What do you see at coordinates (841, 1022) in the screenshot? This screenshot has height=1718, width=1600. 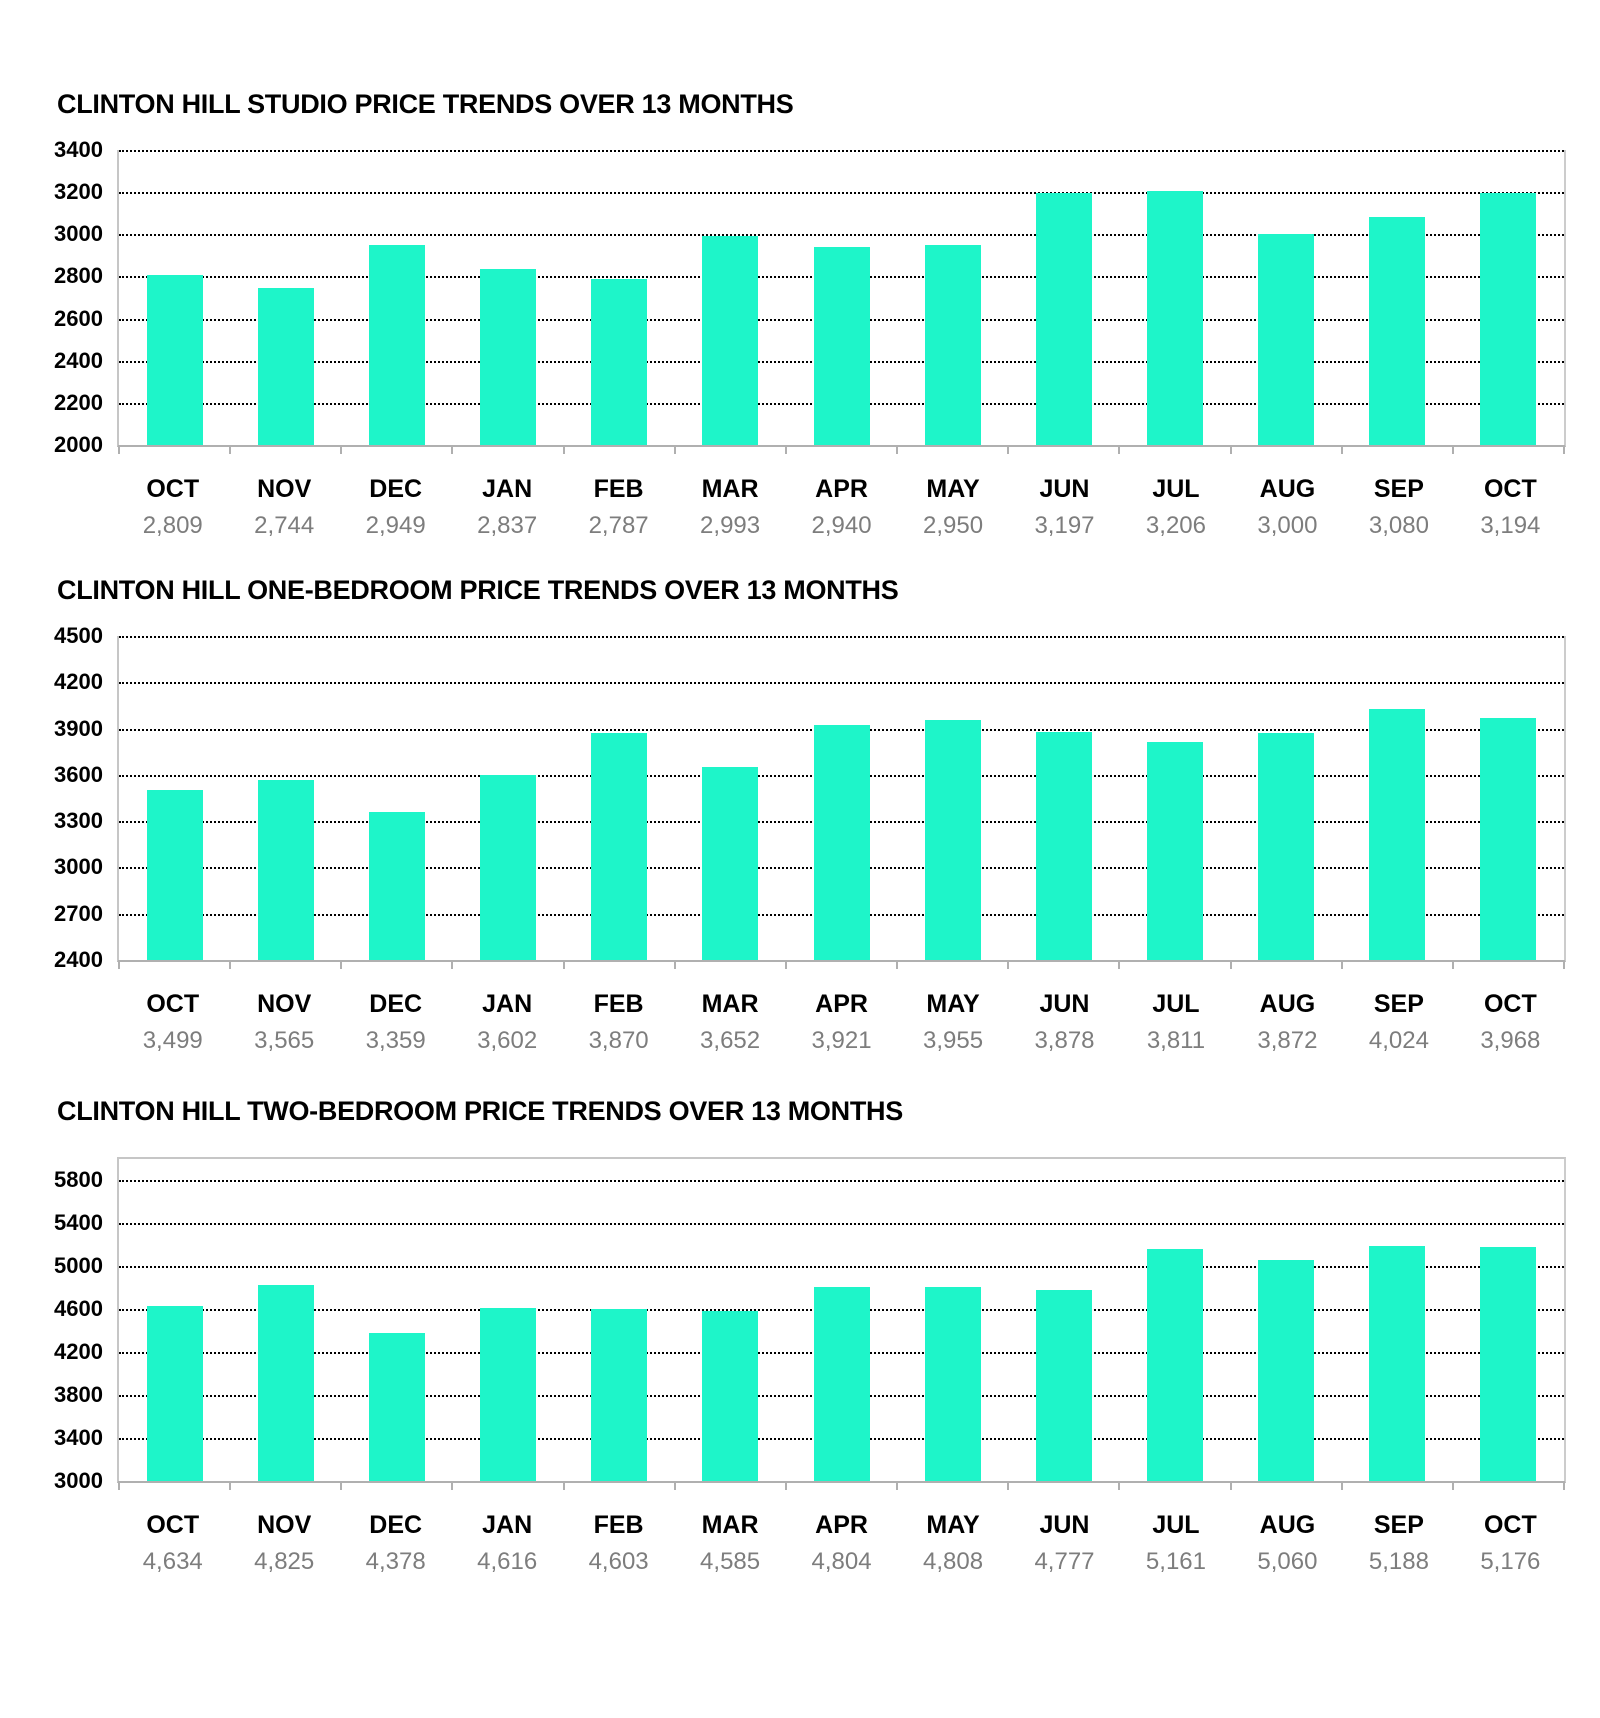 I see `x-label-cell: APR 3,921` at bounding box center [841, 1022].